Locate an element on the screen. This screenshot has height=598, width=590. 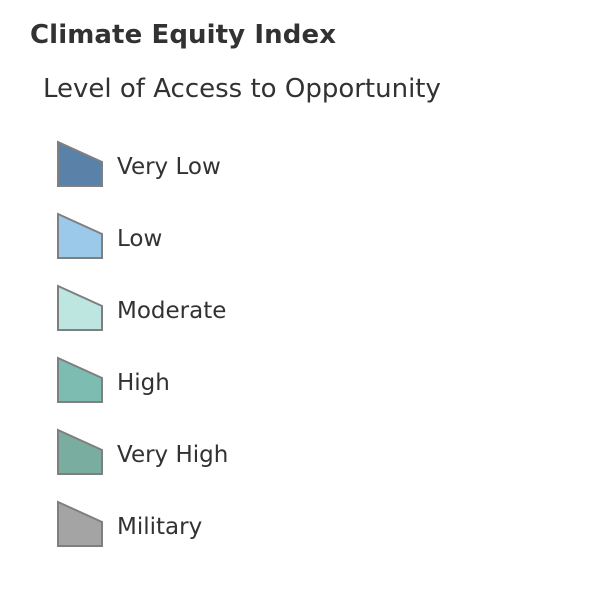
legend-item-label: High is located at coordinates (143, 383).